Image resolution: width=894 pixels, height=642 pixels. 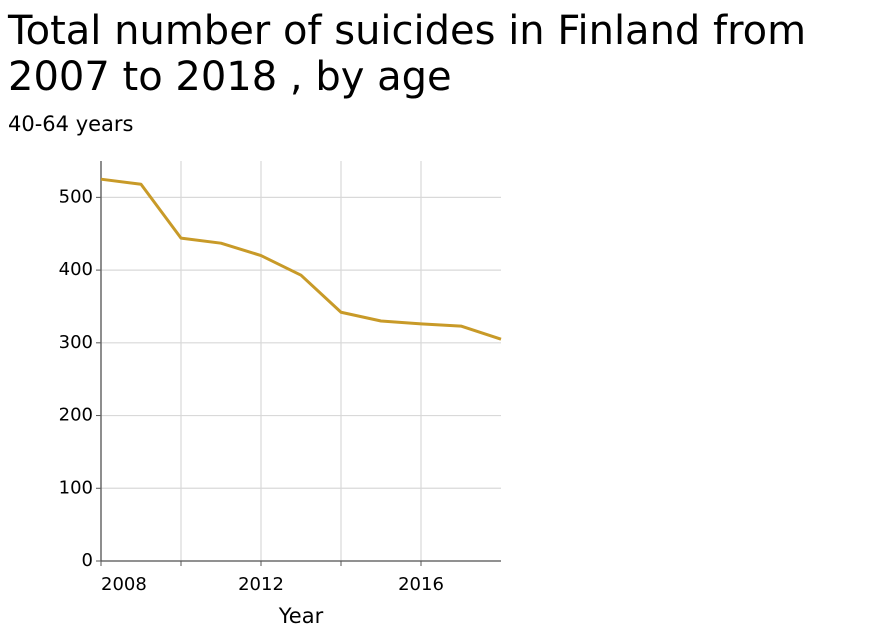 What do you see at coordinates (87, 560) in the screenshot?
I see `y-tick-label: 0` at bounding box center [87, 560].